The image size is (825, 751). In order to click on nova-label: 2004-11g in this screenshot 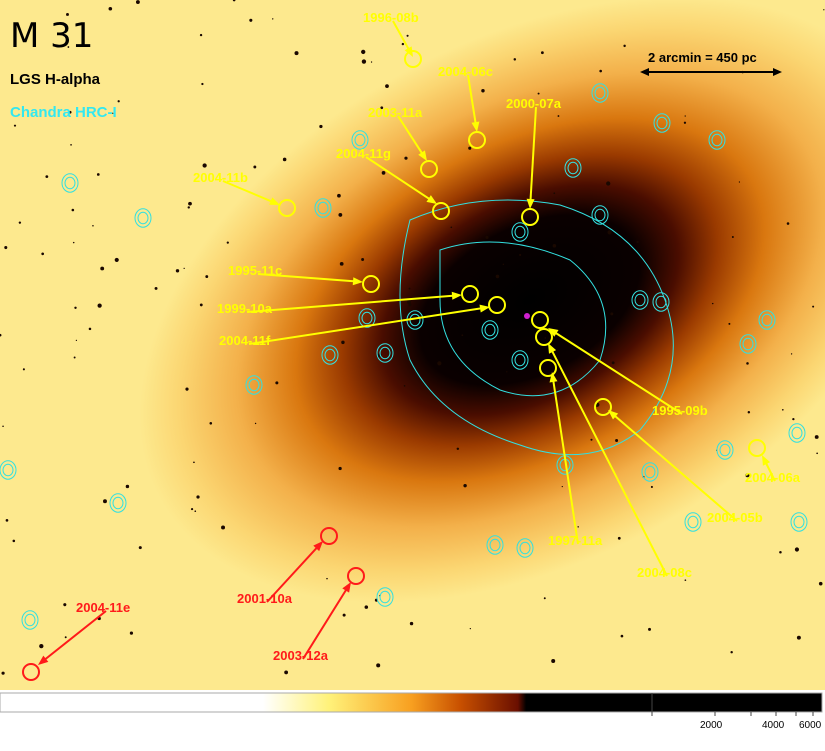, I will do `click(363, 153)`.